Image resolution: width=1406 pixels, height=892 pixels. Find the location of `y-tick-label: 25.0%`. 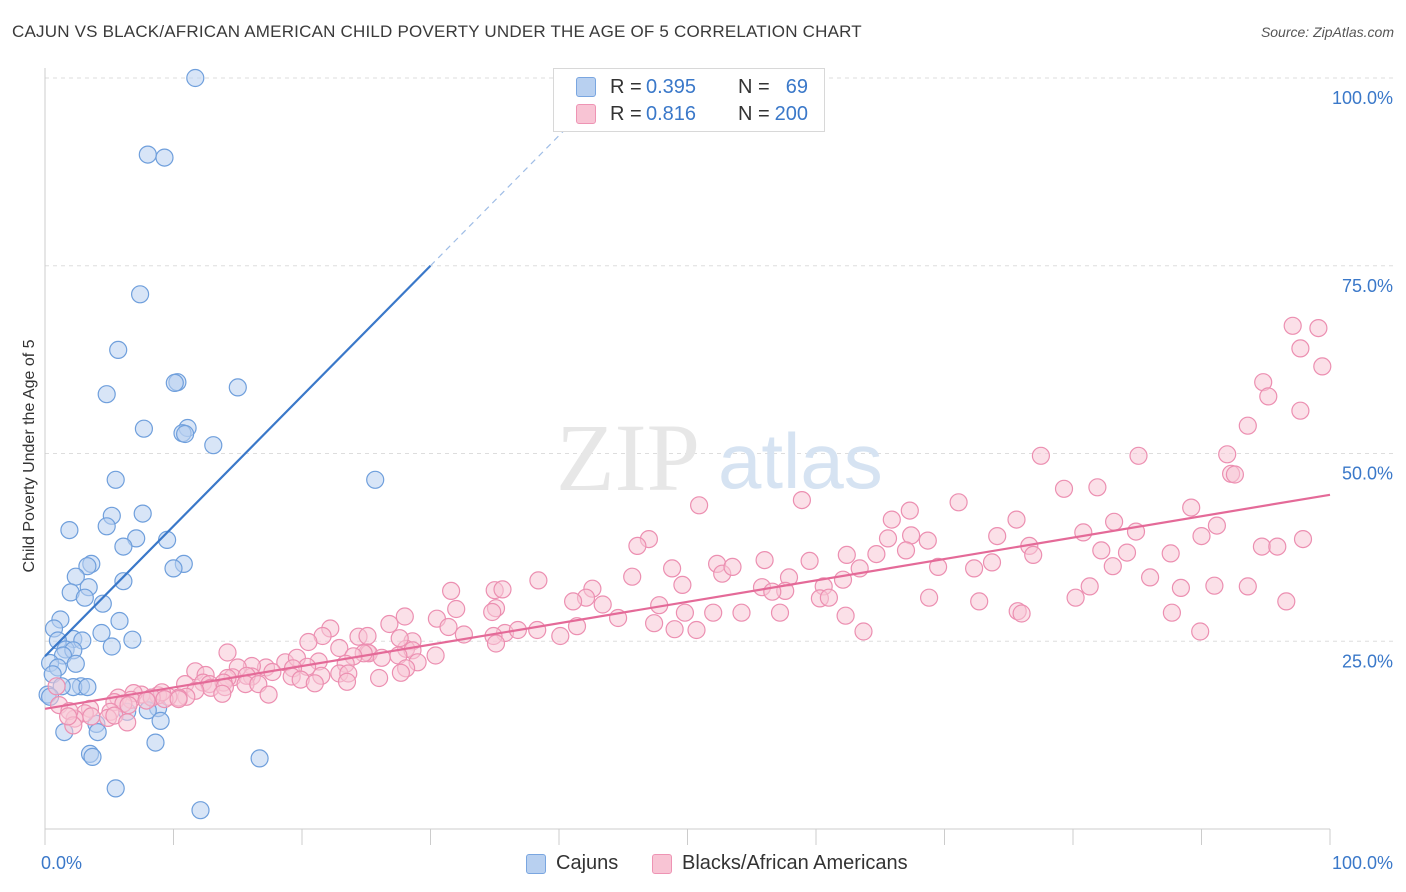

y-tick-label: 25.0% is located at coordinates (1367, 661).